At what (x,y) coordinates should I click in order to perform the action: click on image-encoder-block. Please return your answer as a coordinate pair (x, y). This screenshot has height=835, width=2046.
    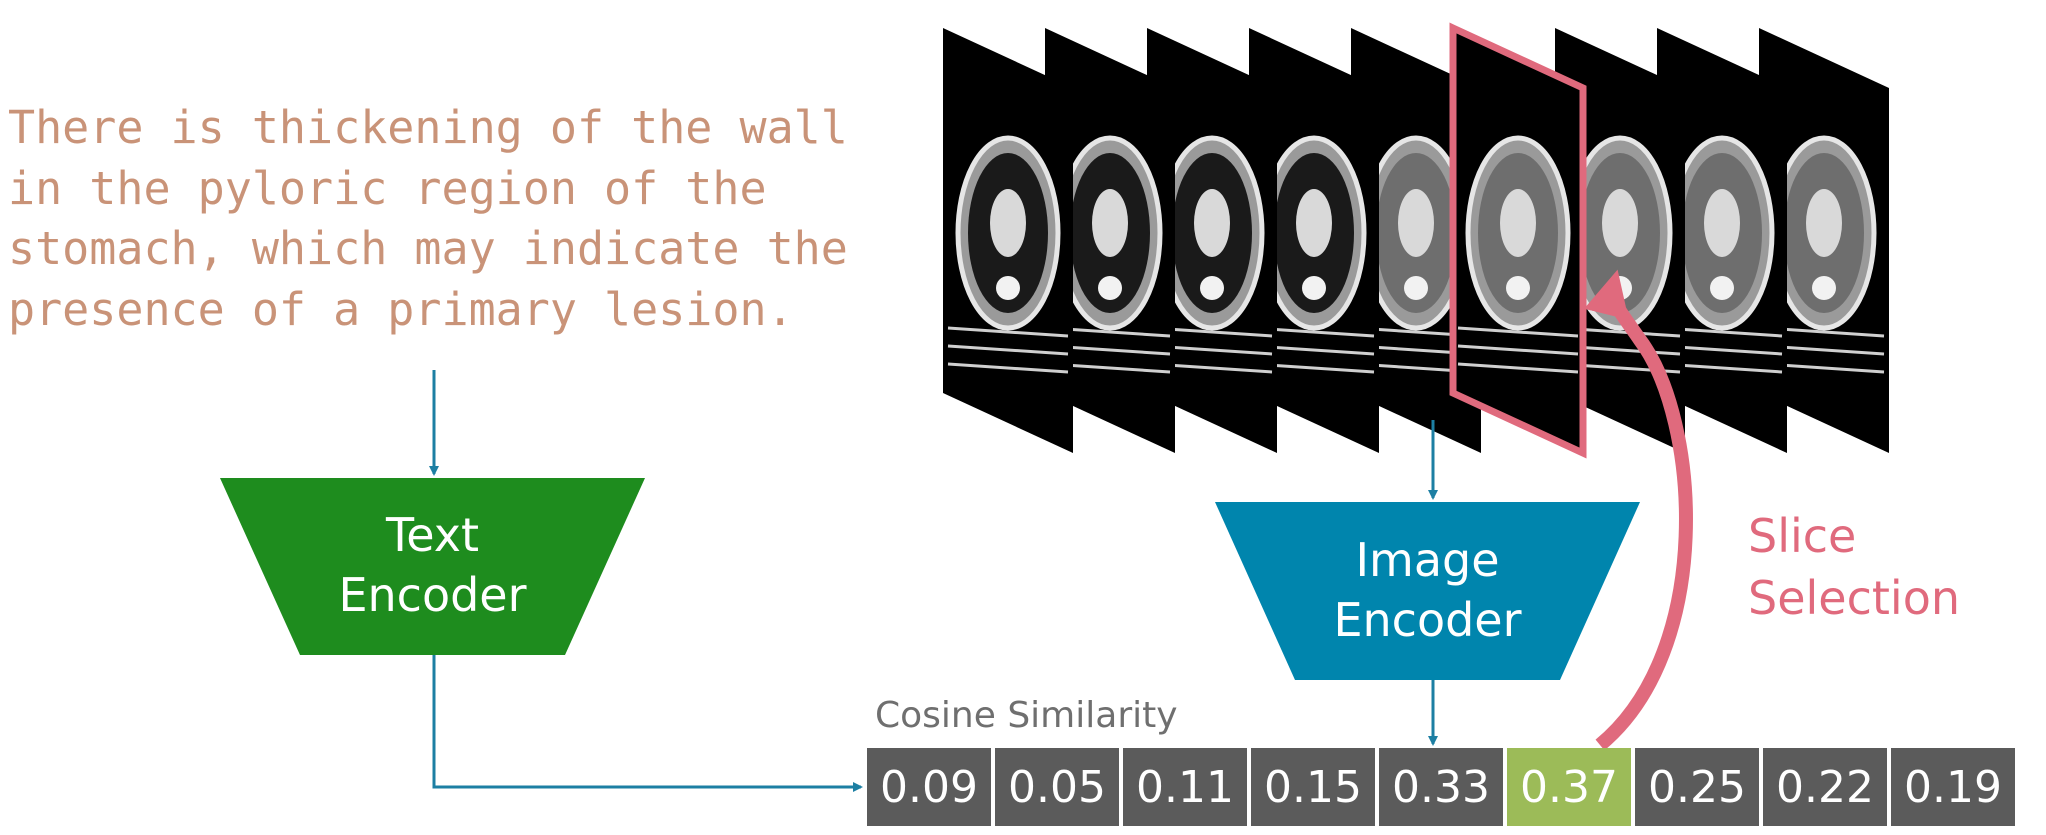
    Looking at the image, I should click on (1427, 591).